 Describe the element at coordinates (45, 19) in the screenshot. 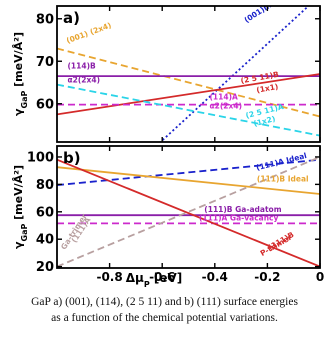

I see `y-tick-label-2: 80` at that location.